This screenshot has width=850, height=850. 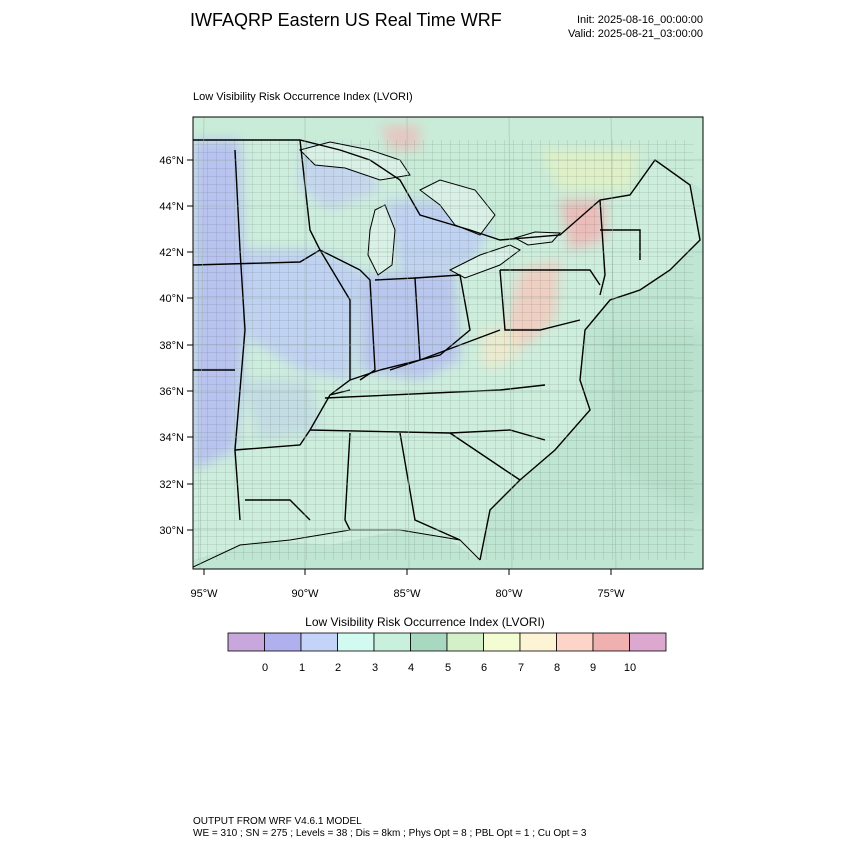 What do you see at coordinates (171, 161) in the screenshot?
I see `lat-label-46n: 46°N` at bounding box center [171, 161].